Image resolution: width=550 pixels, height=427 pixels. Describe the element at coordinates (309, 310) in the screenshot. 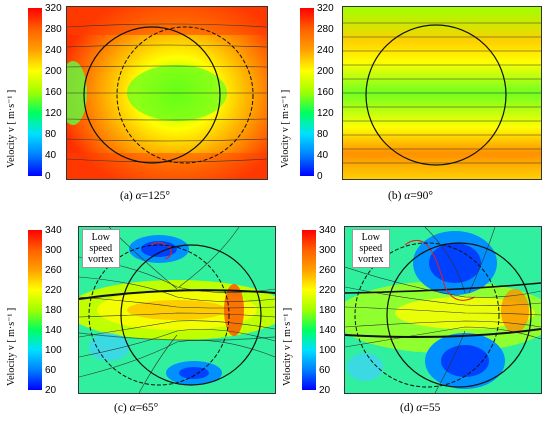

I see `colorbar-d` at that location.